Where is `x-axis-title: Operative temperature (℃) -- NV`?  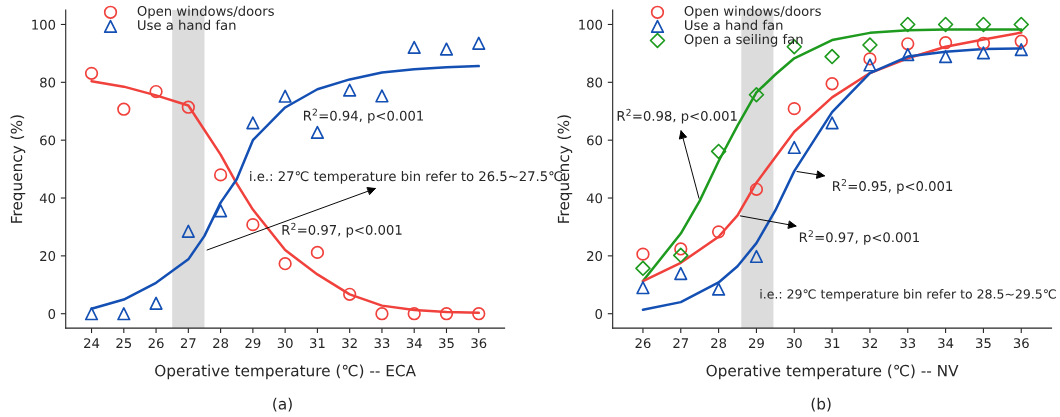
x-axis-title: Operative temperature (℃) -- NV is located at coordinates (832, 372).